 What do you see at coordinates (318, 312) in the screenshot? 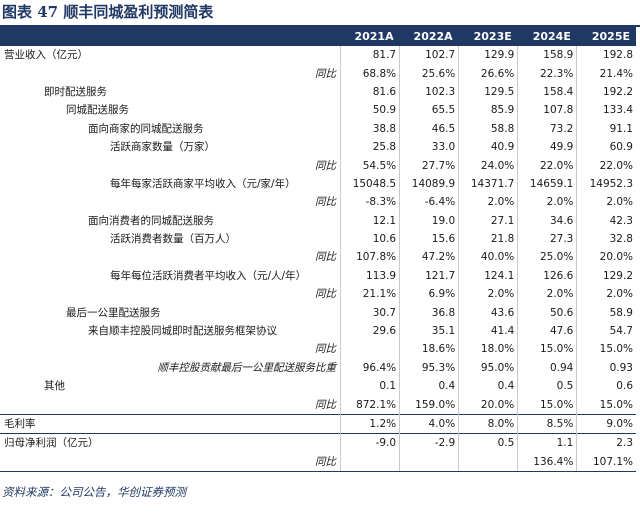
I see `table-row: 最后一公里配送服务 30.7 36.8 43.6 50.6 58.9` at bounding box center [318, 312].